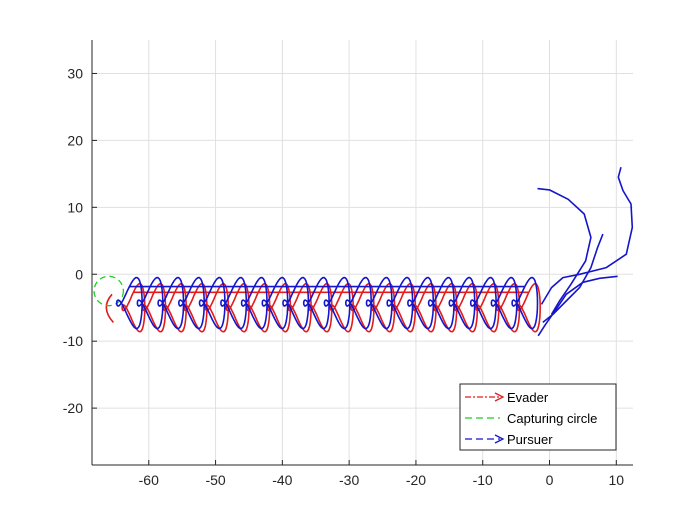 The width and height of the screenshot is (700, 525). Describe the element at coordinates (75, 73) in the screenshot. I see `y-tick-label: 30` at that location.